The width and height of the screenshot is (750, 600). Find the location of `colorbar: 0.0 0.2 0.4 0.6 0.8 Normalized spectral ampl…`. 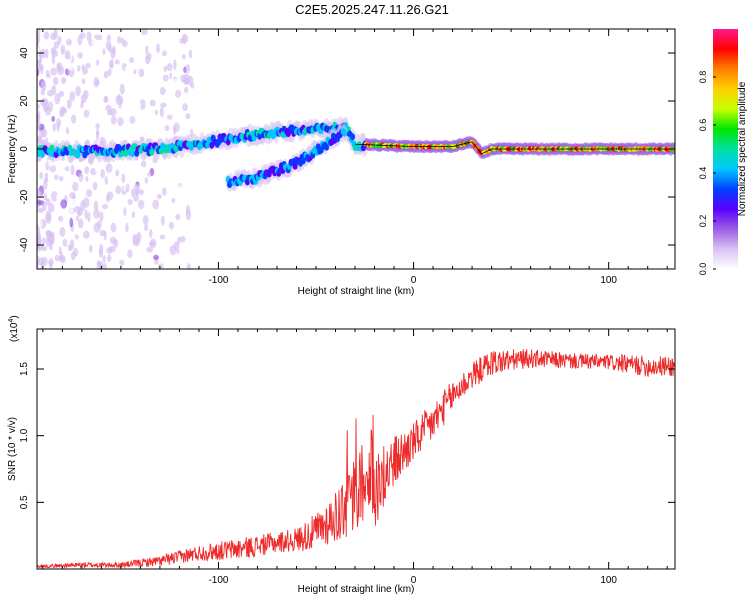

colorbar: 0.0 0.2 0.4 0.6 0.8 Normalized spectral ampl… is located at coordinates (723, 152).